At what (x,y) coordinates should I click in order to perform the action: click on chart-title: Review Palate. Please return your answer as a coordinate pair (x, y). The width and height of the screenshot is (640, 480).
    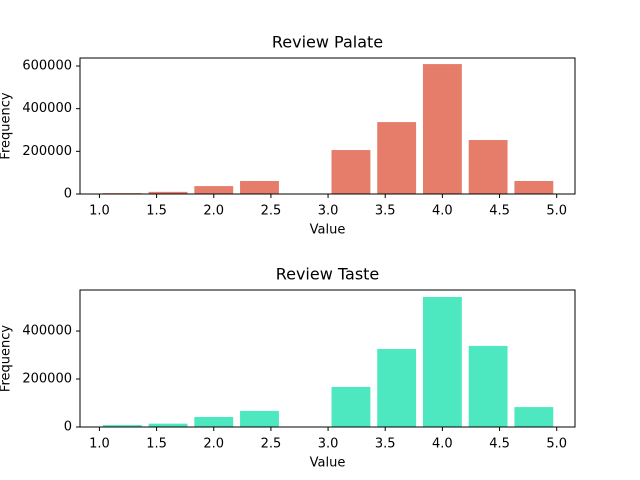
    Looking at the image, I should click on (327, 42).